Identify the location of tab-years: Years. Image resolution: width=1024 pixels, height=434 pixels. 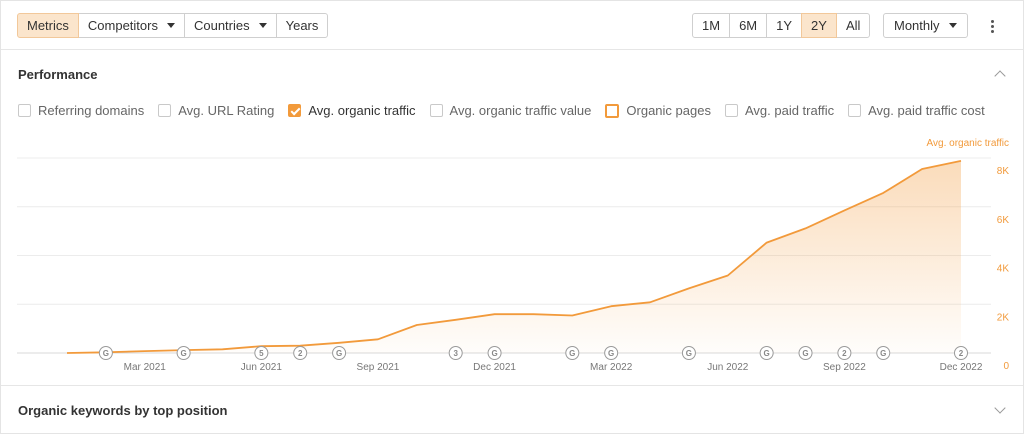
(302, 25).